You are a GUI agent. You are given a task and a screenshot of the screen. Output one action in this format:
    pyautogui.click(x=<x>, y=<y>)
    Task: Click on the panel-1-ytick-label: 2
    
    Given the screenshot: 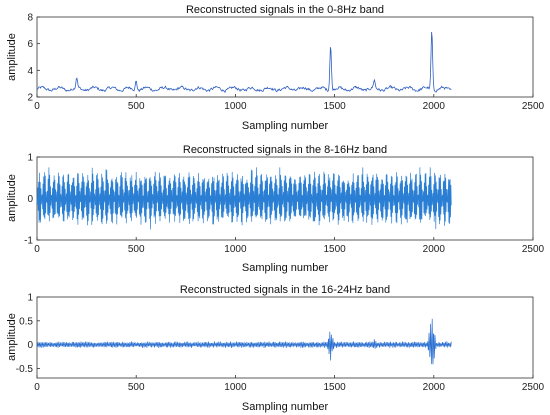 What is the action you would take?
    pyautogui.click(x=30, y=98)
    